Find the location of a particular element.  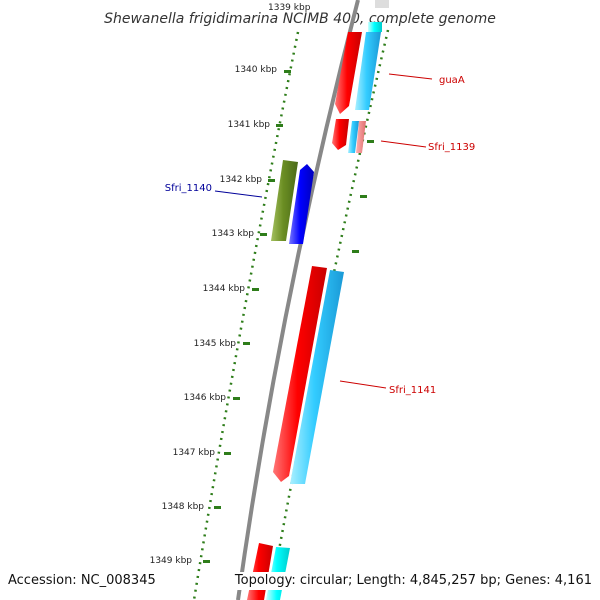

ruler-tick-label: 1347 kbp is located at coordinates (194, 453).